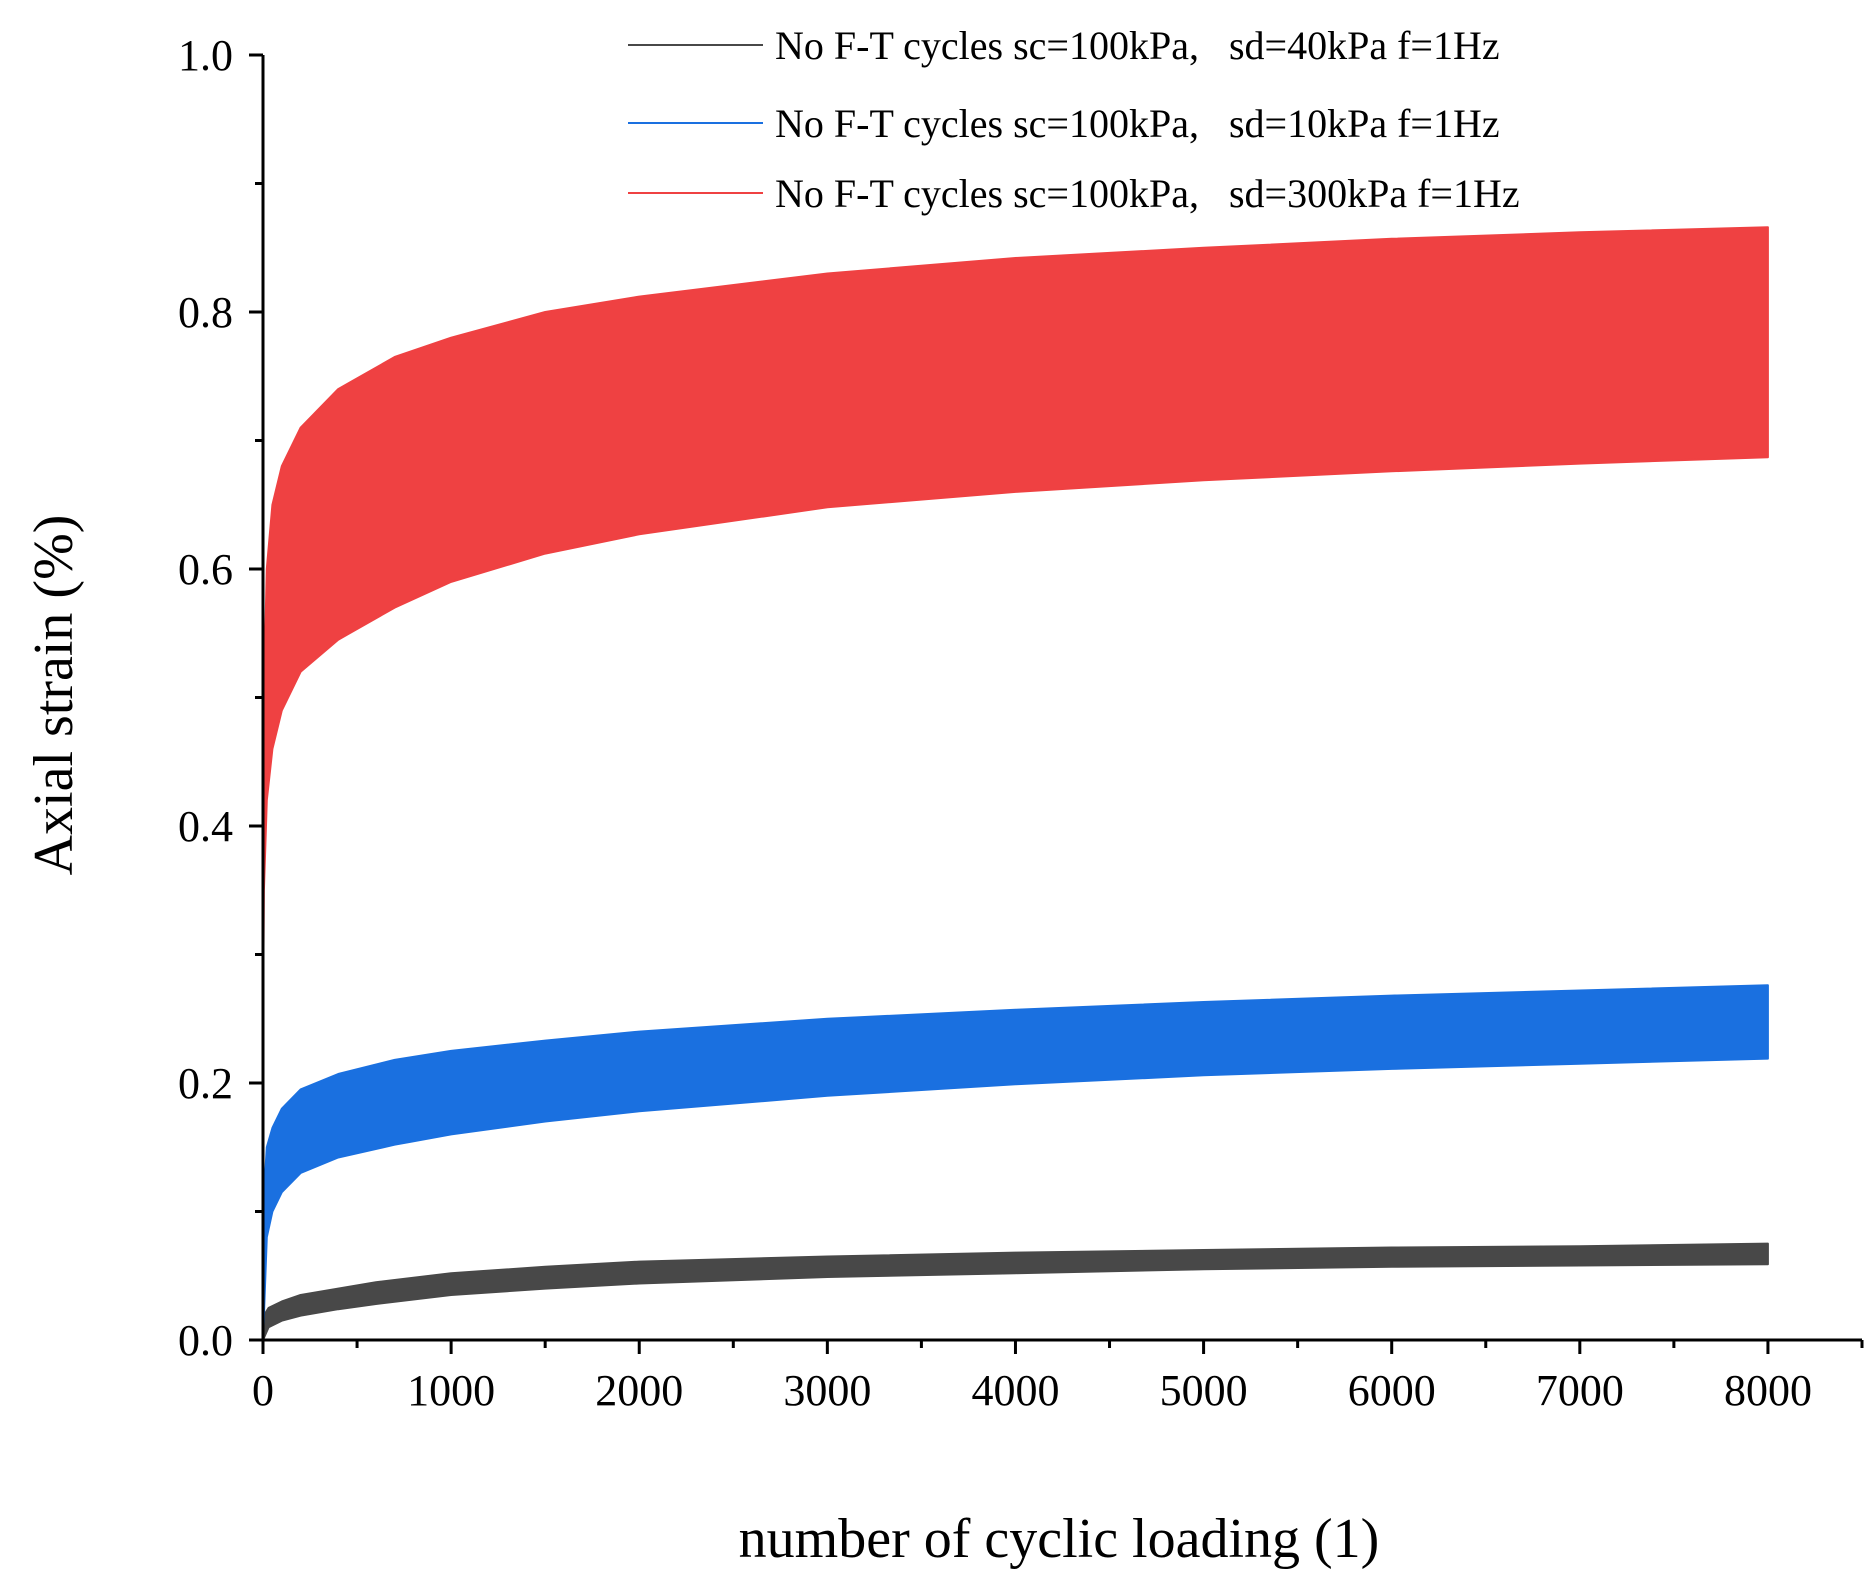 The image size is (1875, 1578). I want to click on x-tick-label: 1000, so click(451, 1390).